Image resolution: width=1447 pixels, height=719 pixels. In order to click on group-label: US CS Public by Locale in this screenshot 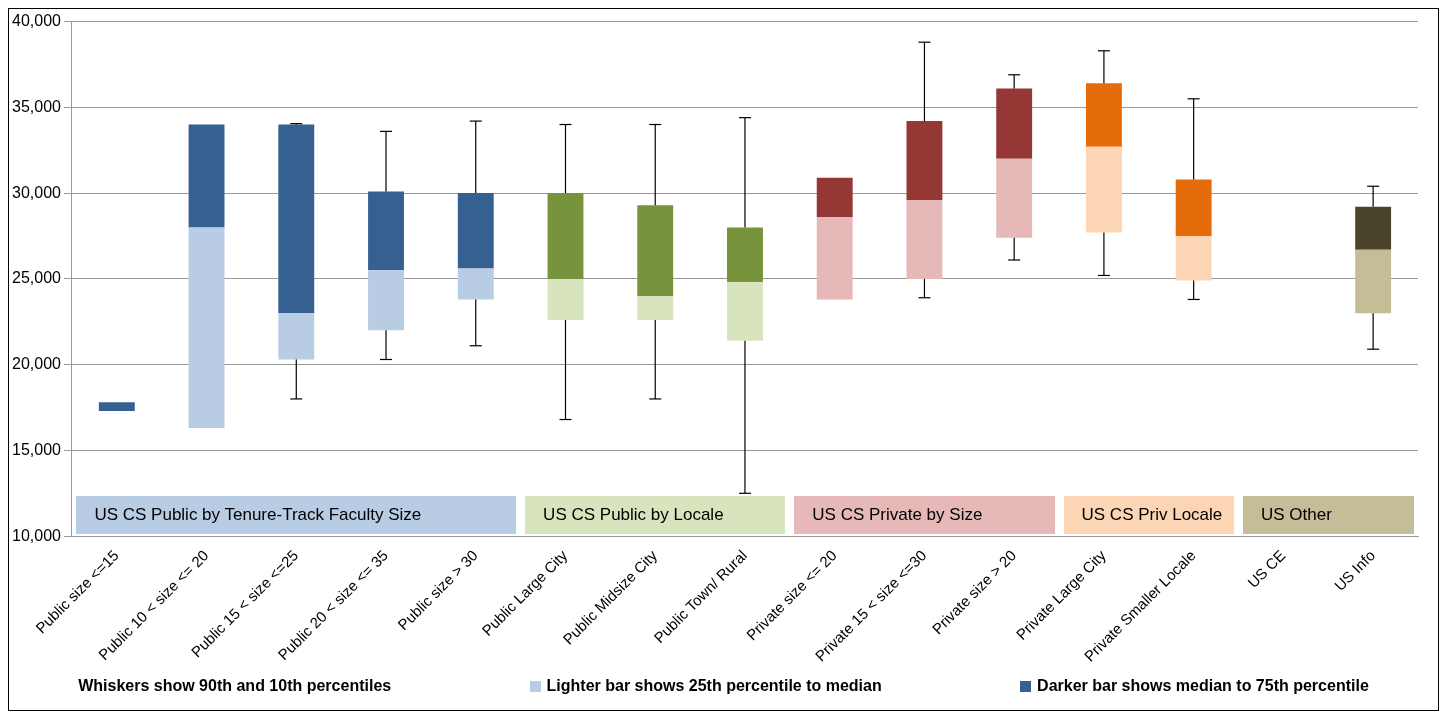, I will do `click(655, 515)`.